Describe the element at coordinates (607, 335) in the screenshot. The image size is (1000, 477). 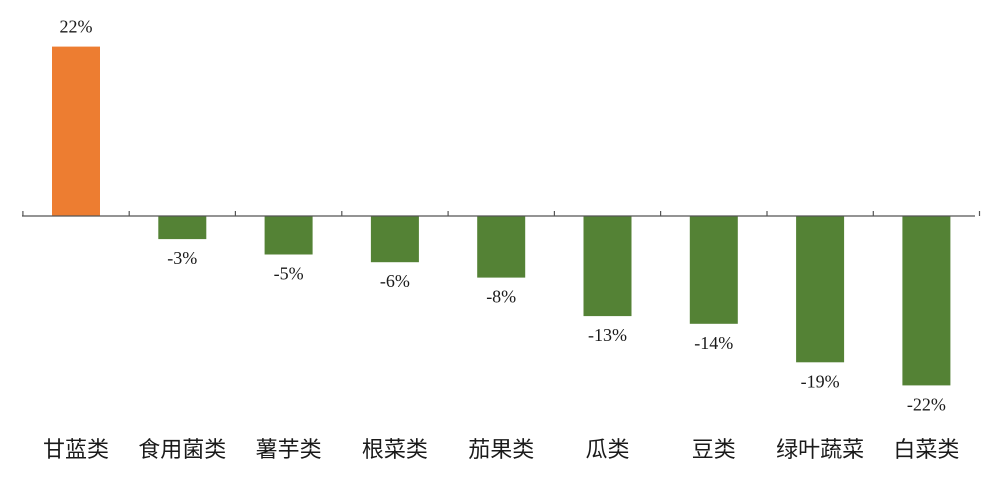
I see `data-label-5: -13%` at that location.